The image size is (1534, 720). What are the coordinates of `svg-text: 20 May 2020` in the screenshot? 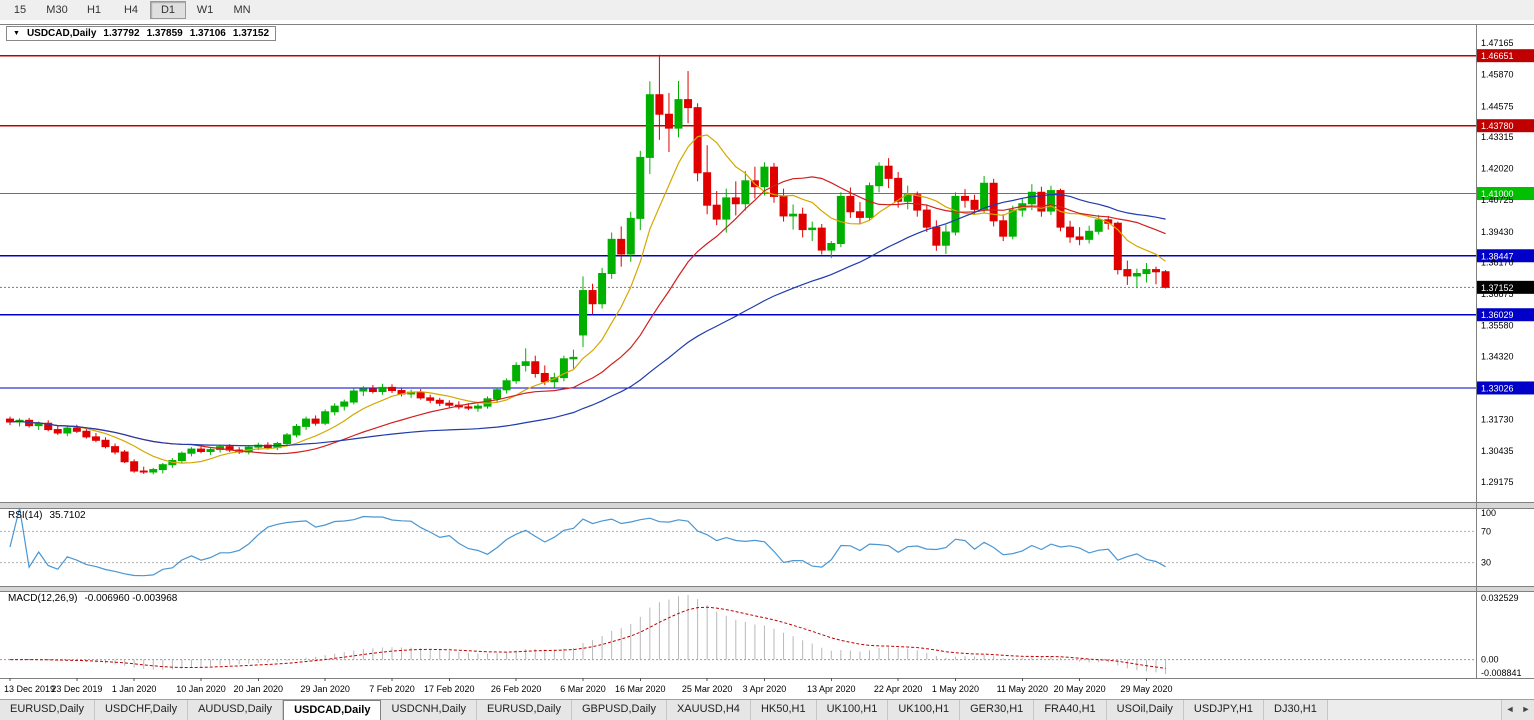 It's located at (1080, 689).